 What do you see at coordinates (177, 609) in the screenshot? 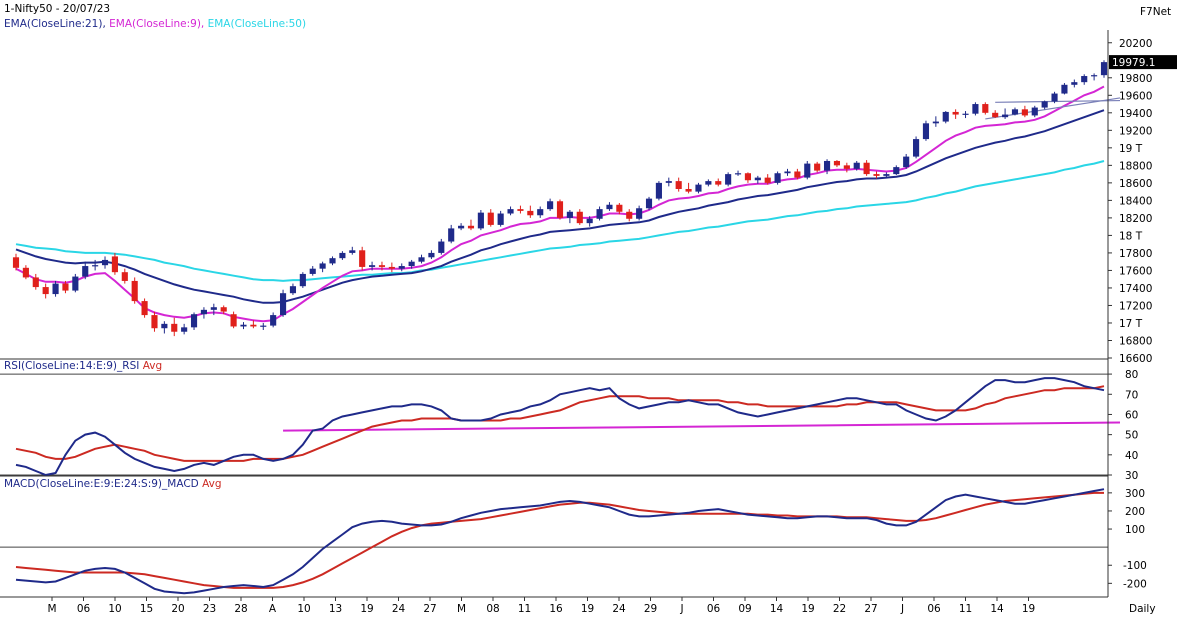
I see `x-tick-label: 20` at bounding box center [177, 609].